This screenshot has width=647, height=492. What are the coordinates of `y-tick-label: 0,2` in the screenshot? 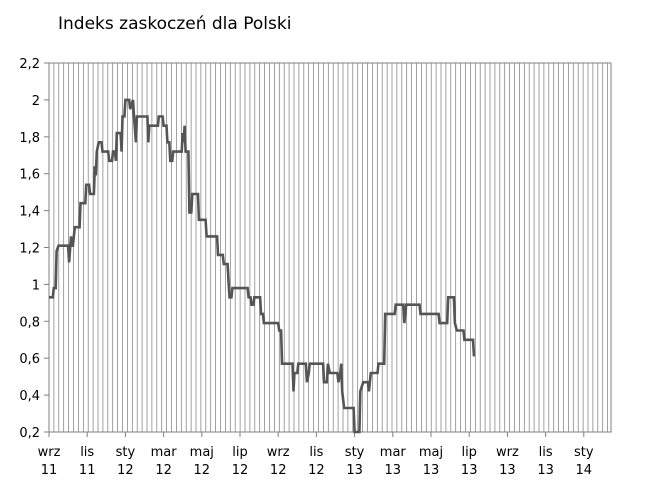 It's located at (29, 433).